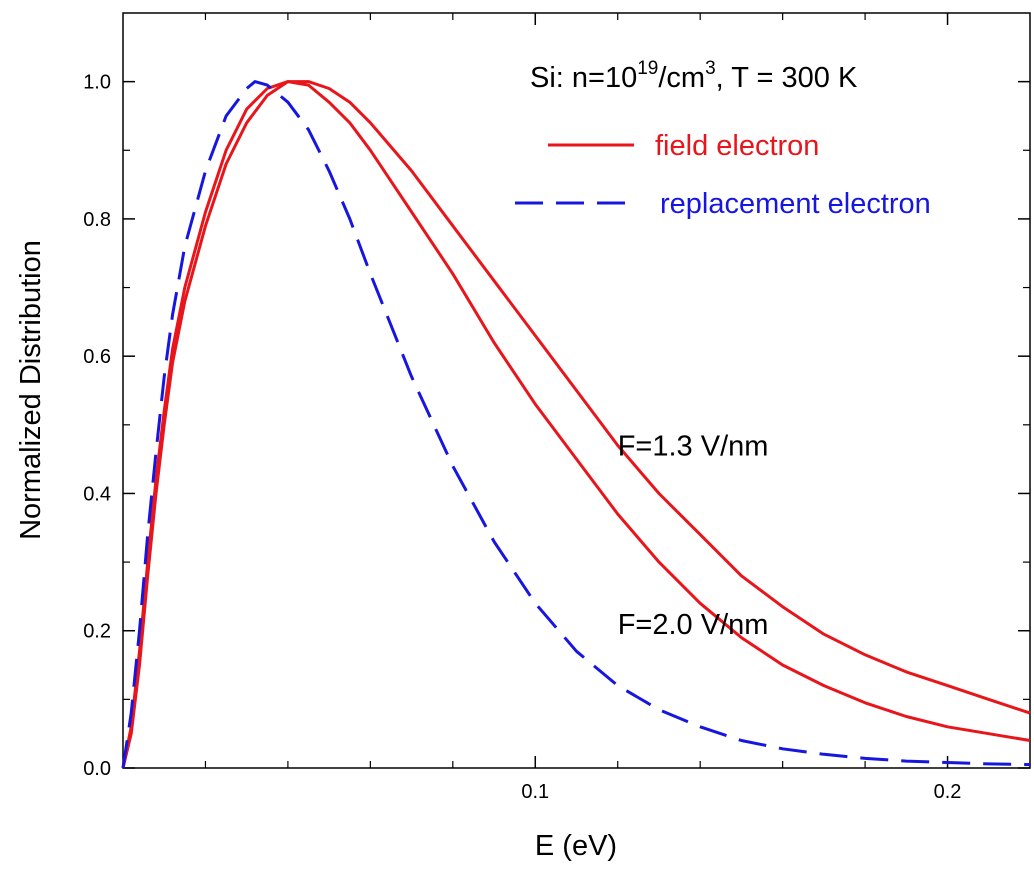 Image resolution: width=1034 pixels, height=884 pixels. I want to click on x-axis-label: E (eV), so click(576, 846).